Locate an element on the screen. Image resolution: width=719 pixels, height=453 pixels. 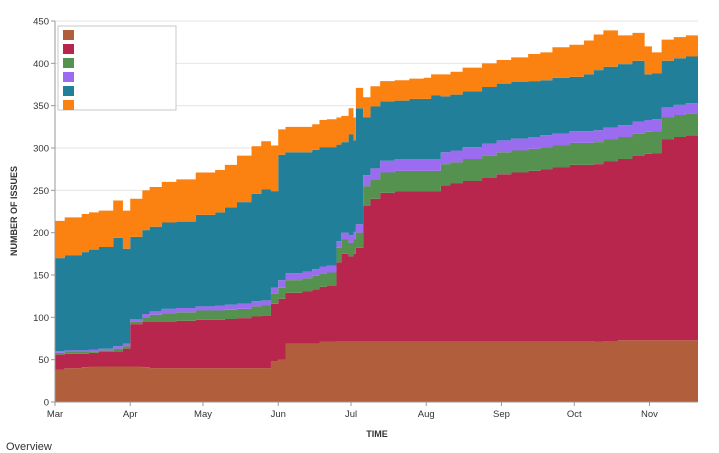
legend is located at coordinates (117, 68).